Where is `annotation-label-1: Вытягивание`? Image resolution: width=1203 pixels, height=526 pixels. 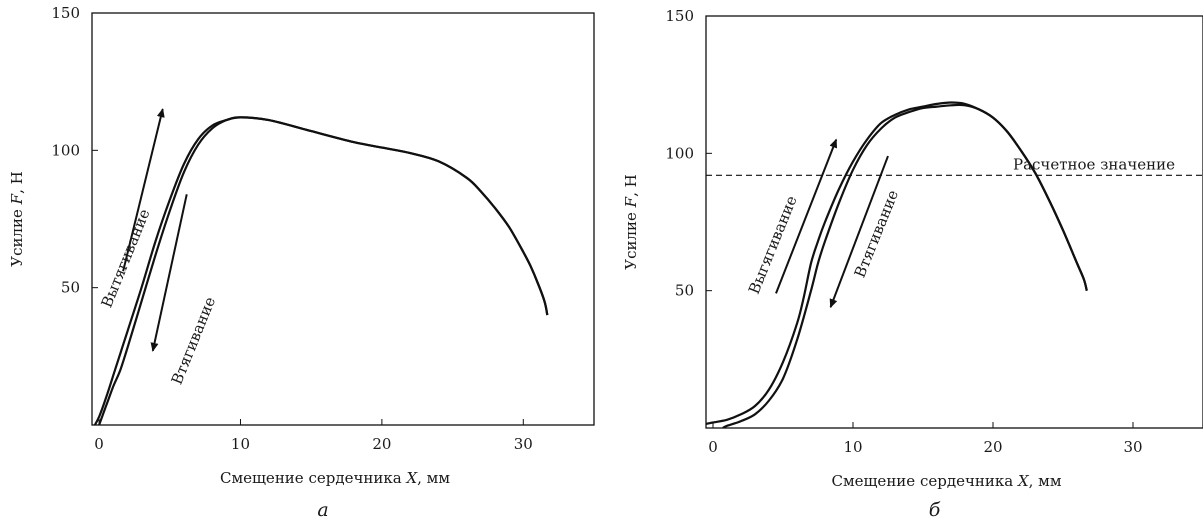
annotation-label-1: Вытягивание is located at coordinates (126, 258).